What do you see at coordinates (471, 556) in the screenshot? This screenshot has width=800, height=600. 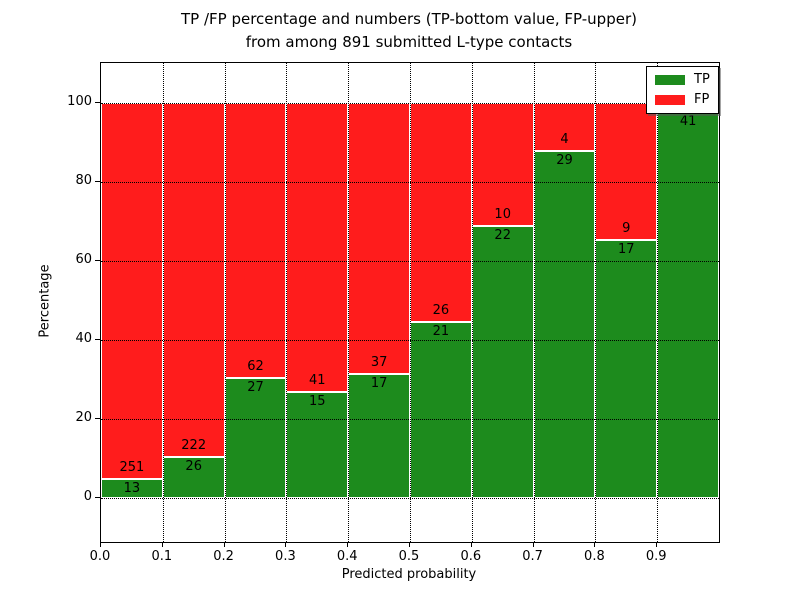 I see `x-tick-label: 0.6` at bounding box center [471, 556].